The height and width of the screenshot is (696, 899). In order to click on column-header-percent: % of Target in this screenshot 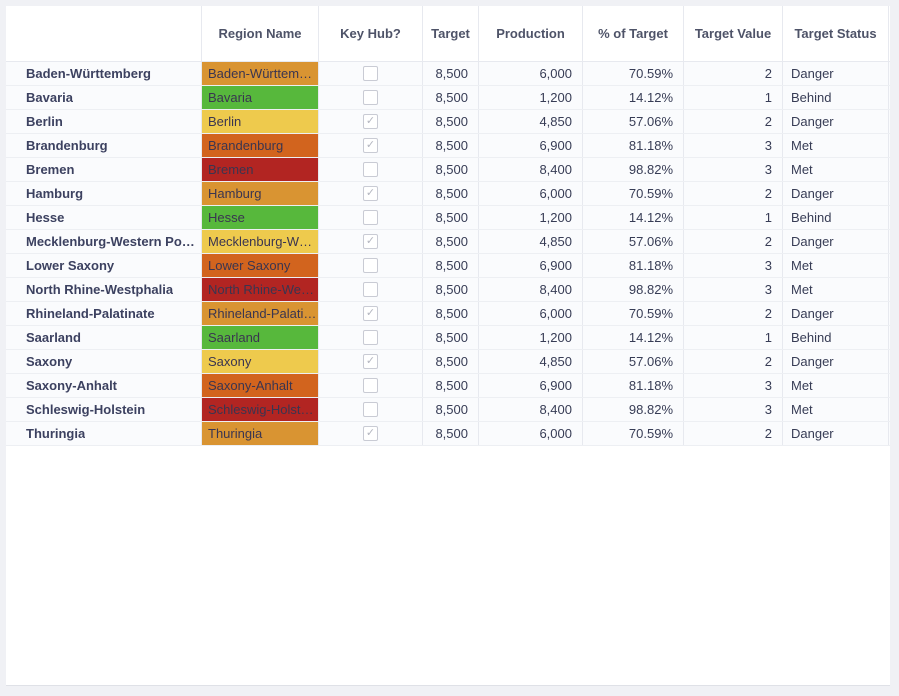, I will do `click(633, 33)`.